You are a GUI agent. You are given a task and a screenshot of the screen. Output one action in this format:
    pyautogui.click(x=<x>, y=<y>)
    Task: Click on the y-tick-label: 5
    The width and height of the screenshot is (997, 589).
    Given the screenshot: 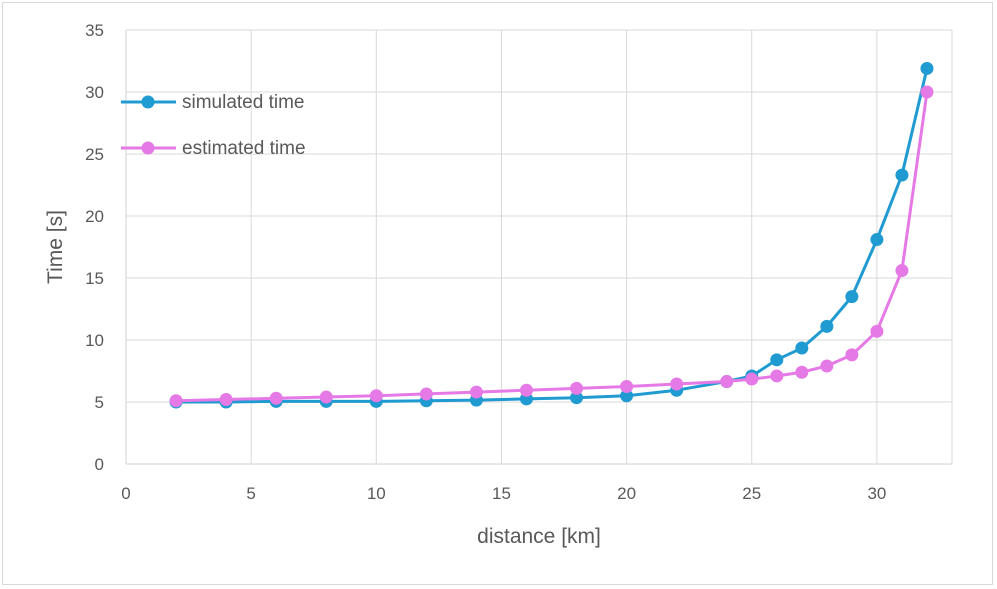 What is the action you would take?
    pyautogui.click(x=99, y=402)
    